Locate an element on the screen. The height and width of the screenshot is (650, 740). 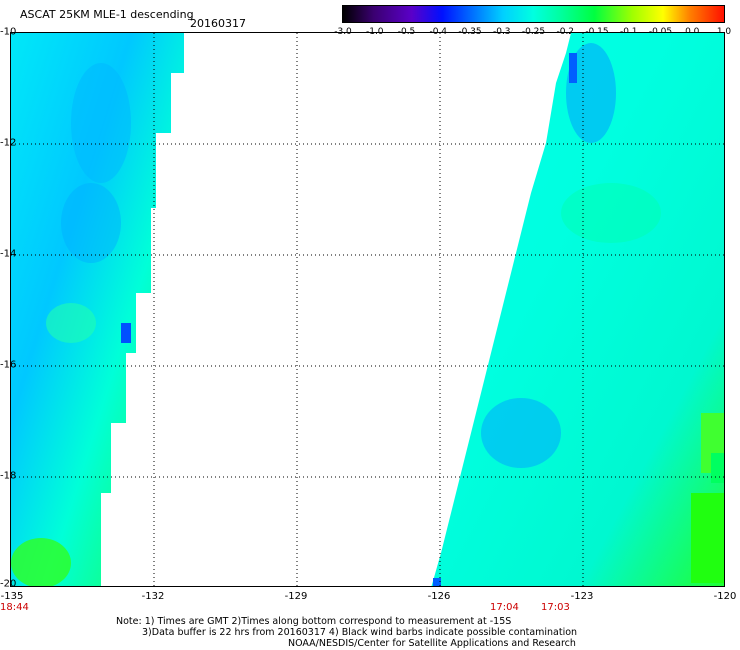
time-mid1: 17:04 is located at coordinates (504, 607).